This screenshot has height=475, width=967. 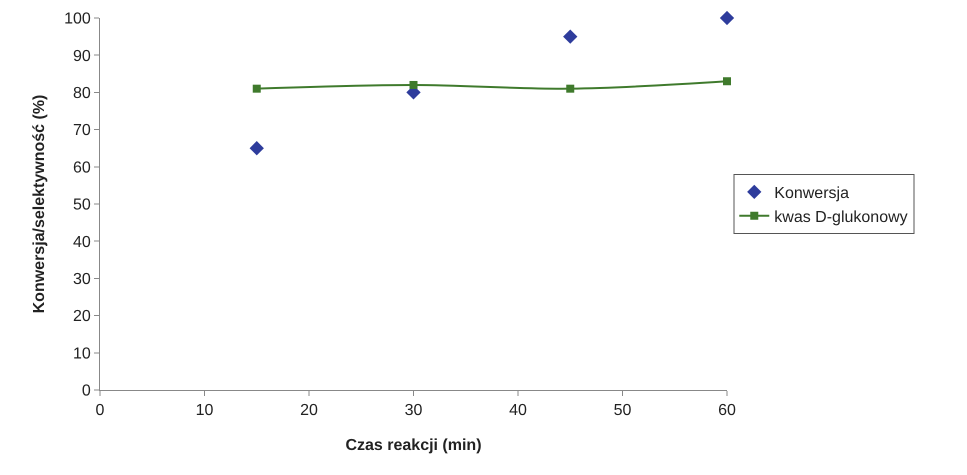 I want to click on y-tick-label: 10, so click(x=82, y=353).